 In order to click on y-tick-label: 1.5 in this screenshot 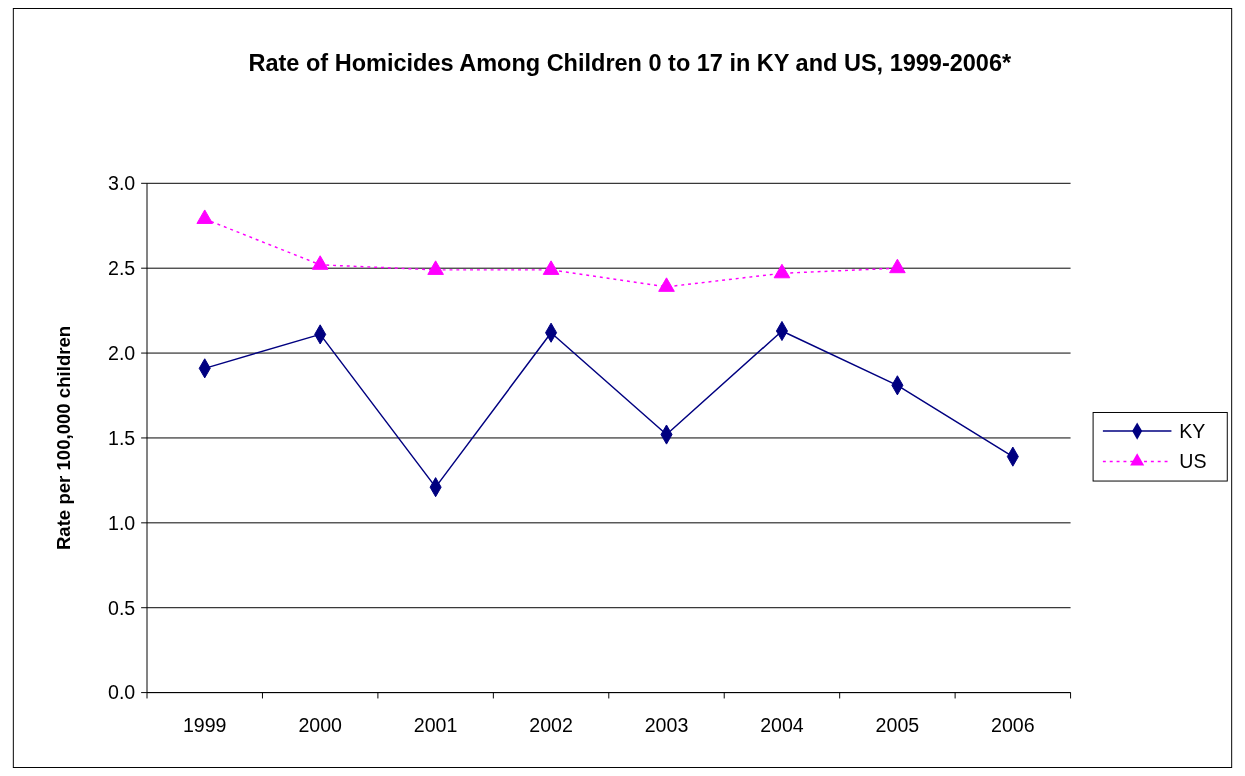, I will do `click(122, 437)`.